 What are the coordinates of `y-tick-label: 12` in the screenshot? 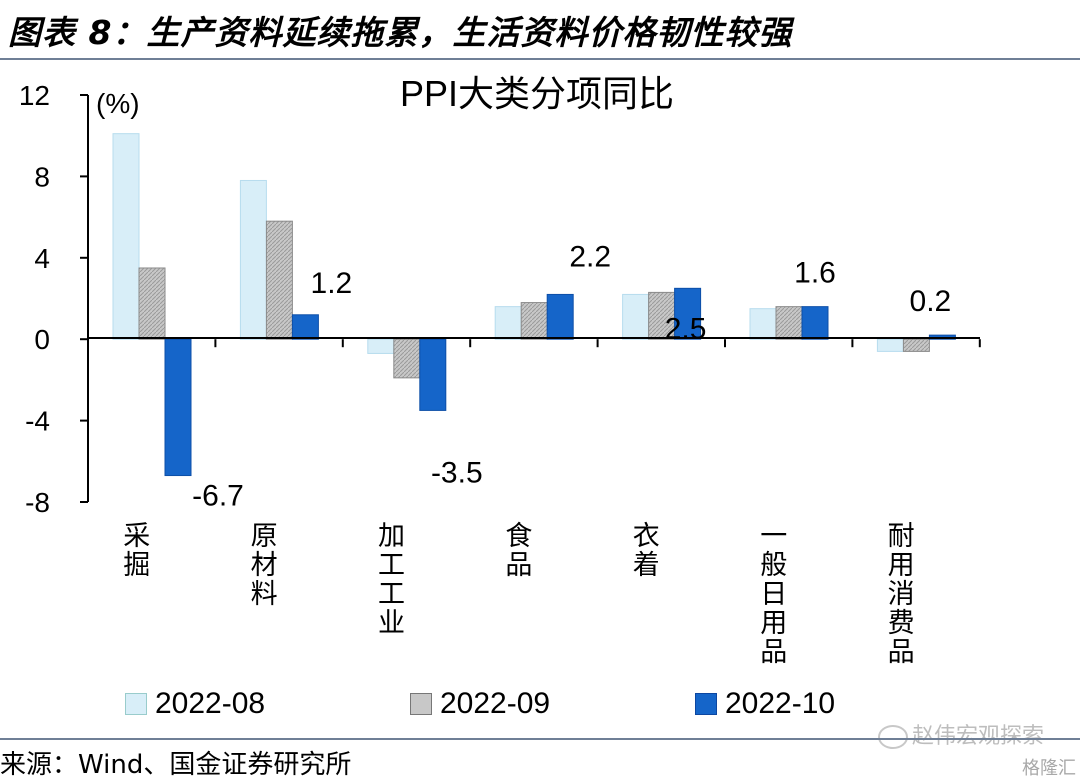 It's located at (34, 95).